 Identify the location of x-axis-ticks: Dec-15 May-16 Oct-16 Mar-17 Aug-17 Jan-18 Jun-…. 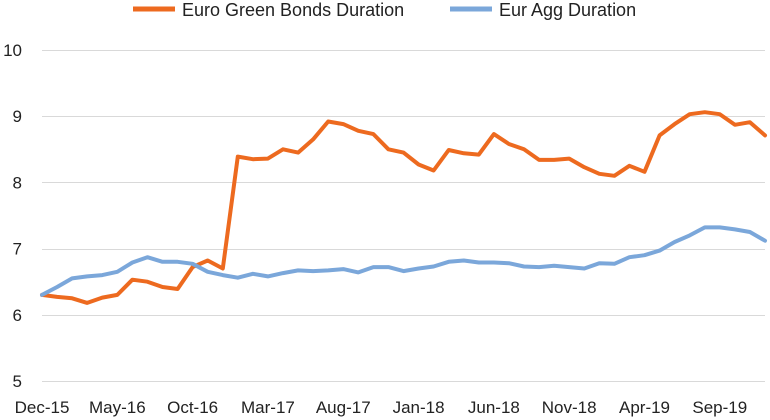
(381, 407).